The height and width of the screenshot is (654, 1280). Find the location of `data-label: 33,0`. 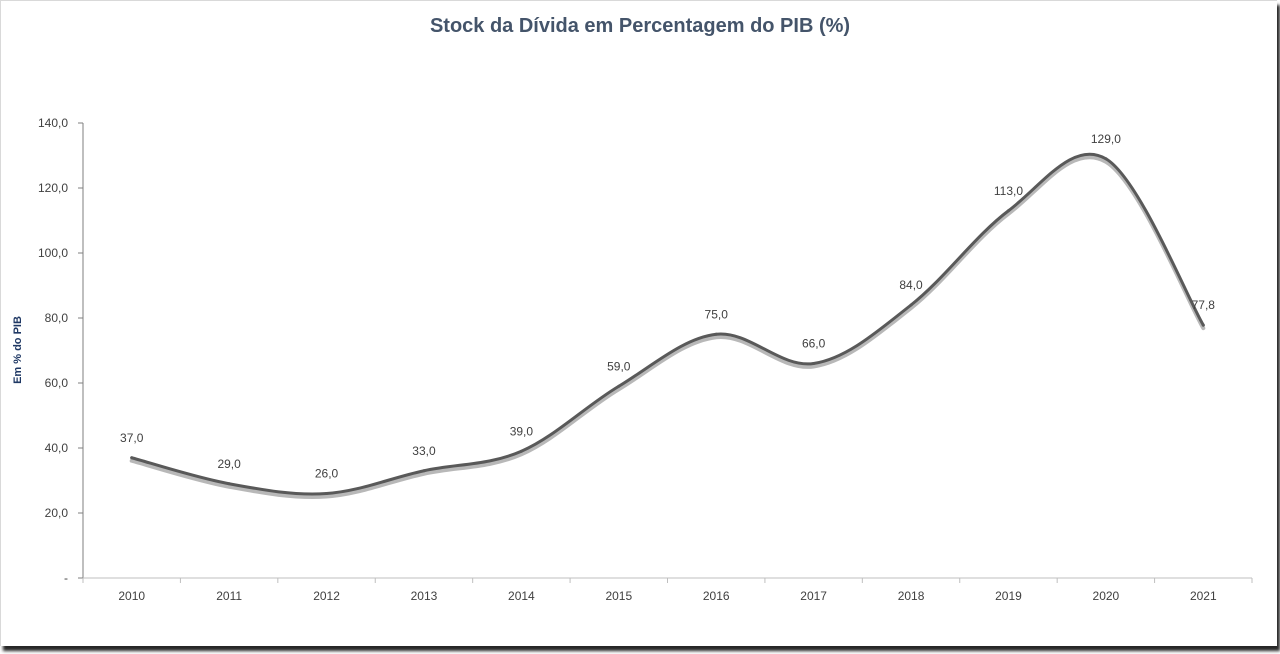

data-label: 33,0 is located at coordinates (424, 451).